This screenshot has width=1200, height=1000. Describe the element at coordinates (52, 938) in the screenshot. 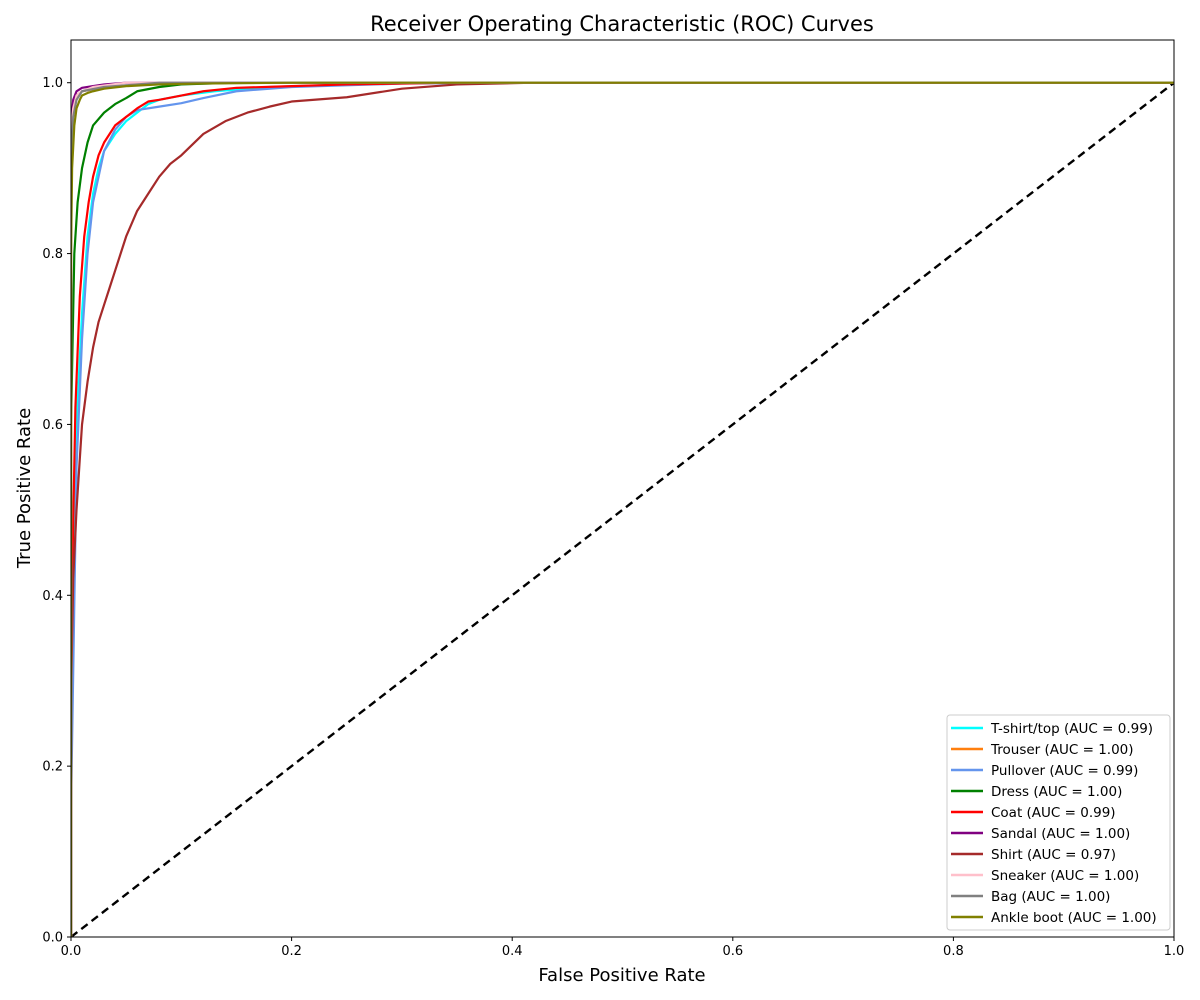

I see `y-tick-label: 0.0` at that location.